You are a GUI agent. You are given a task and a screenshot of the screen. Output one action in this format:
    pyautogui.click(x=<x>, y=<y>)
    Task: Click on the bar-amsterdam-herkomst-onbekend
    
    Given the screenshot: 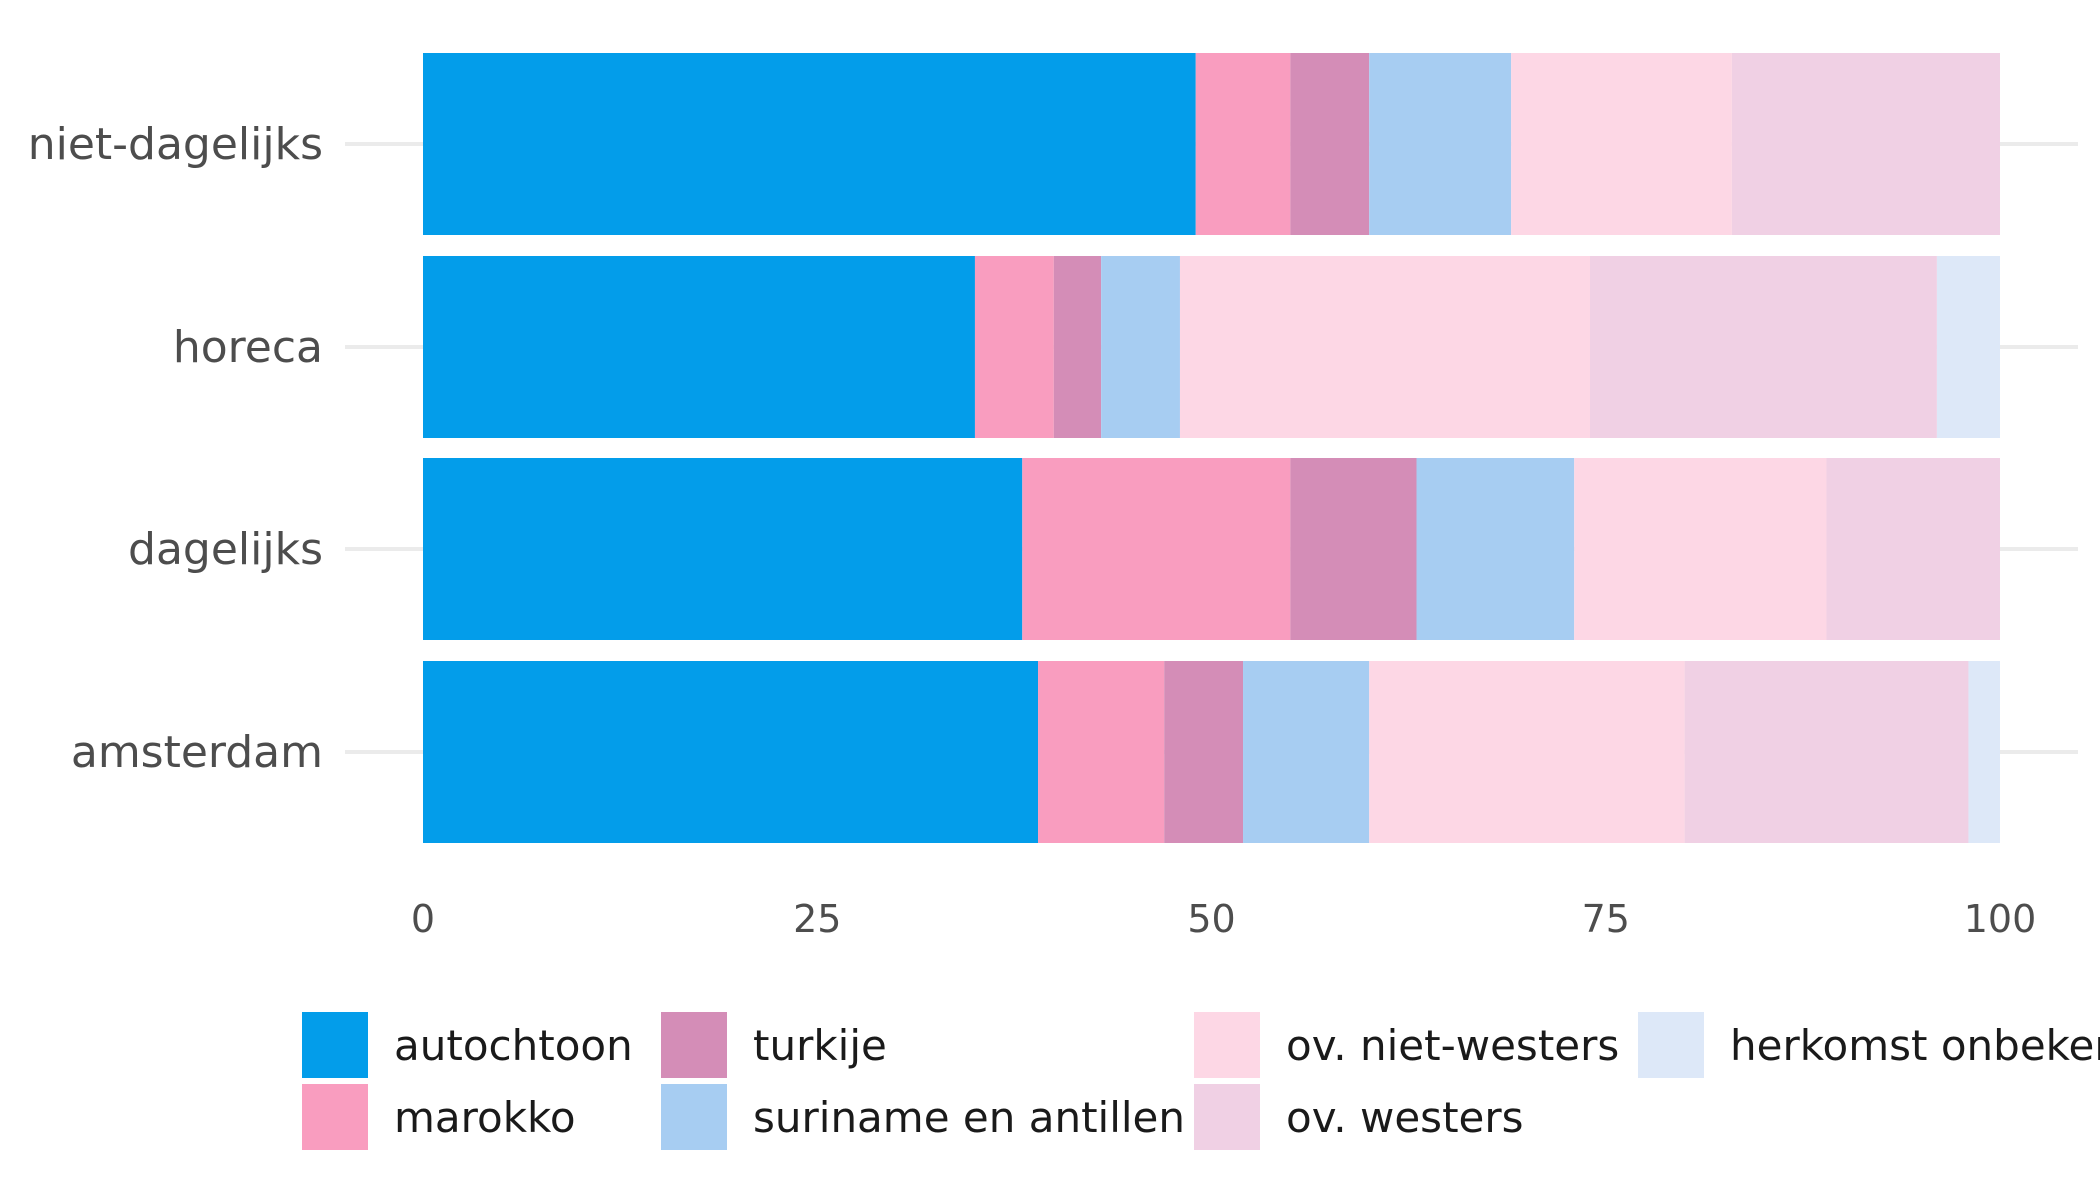 What is the action you would take?
    pyautogui.click(x=1984, y=752)
    